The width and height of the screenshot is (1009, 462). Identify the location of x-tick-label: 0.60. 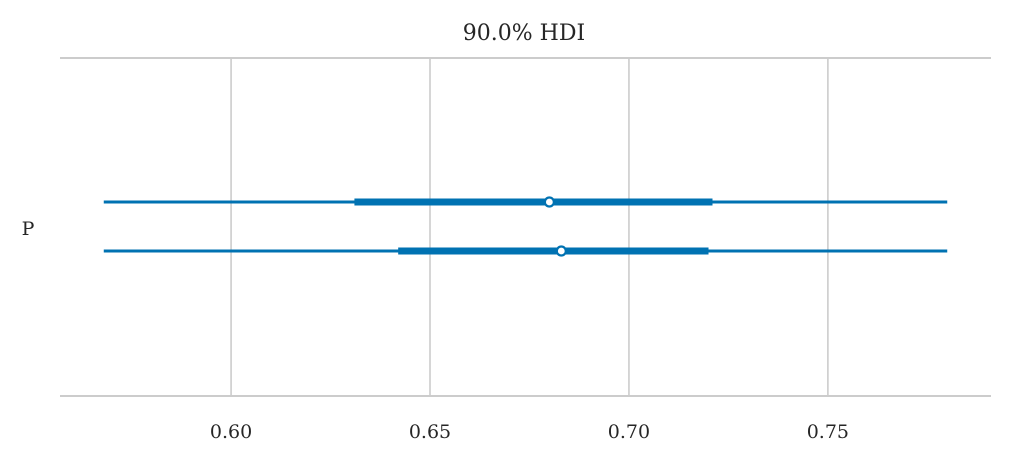
(231, 432).